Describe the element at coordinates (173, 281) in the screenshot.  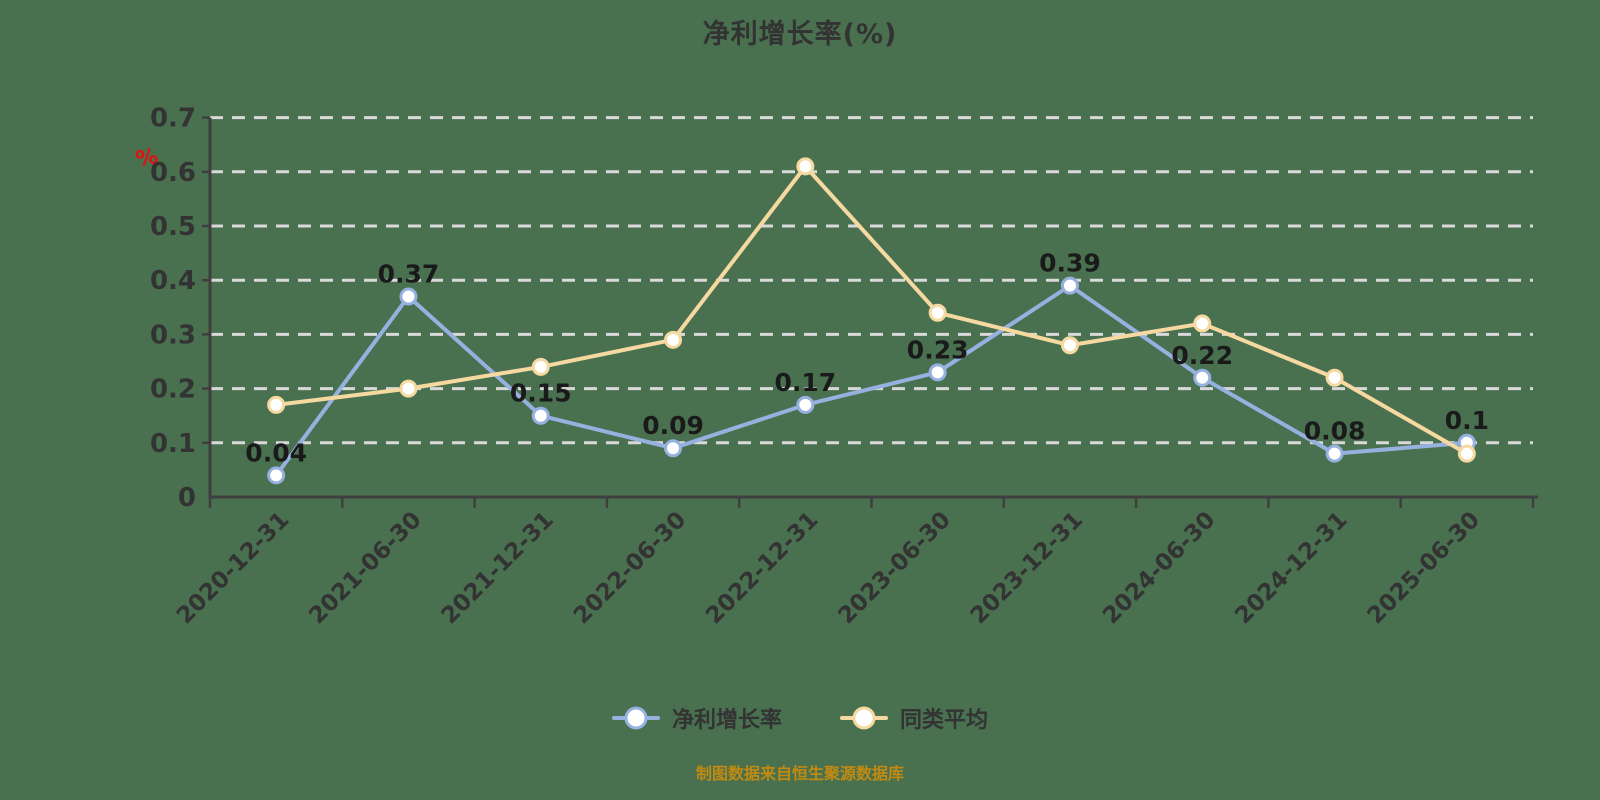
I see `y-axis-label: 0.4` at that location.